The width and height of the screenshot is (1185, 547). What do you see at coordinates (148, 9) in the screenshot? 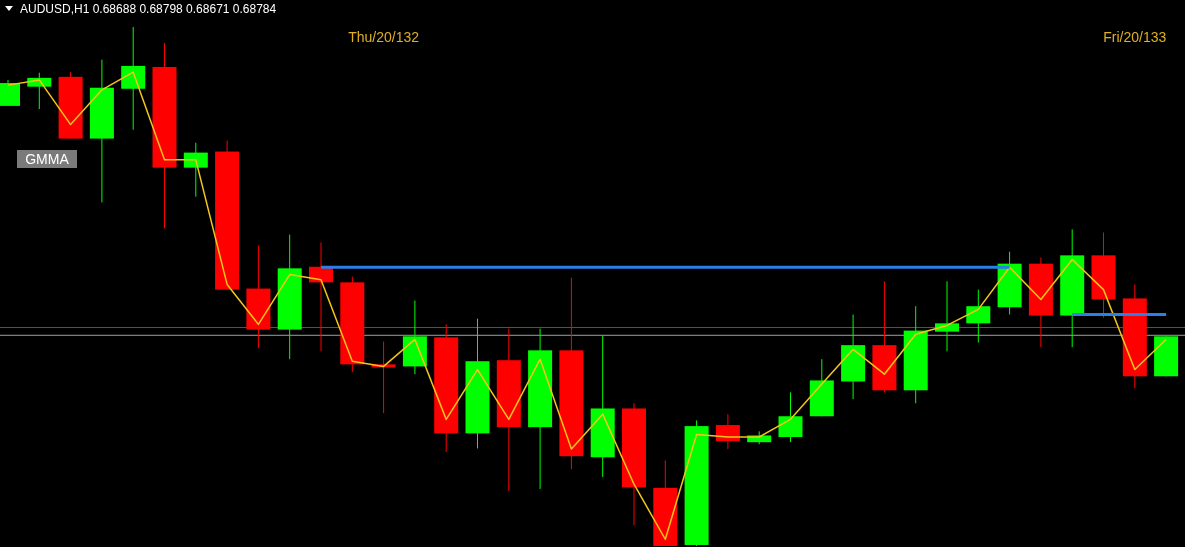
I see `chart-title: AUDUSD,H1 0.68688 0.68798 0.68671 0.68784` at bounding box center [148, 9].